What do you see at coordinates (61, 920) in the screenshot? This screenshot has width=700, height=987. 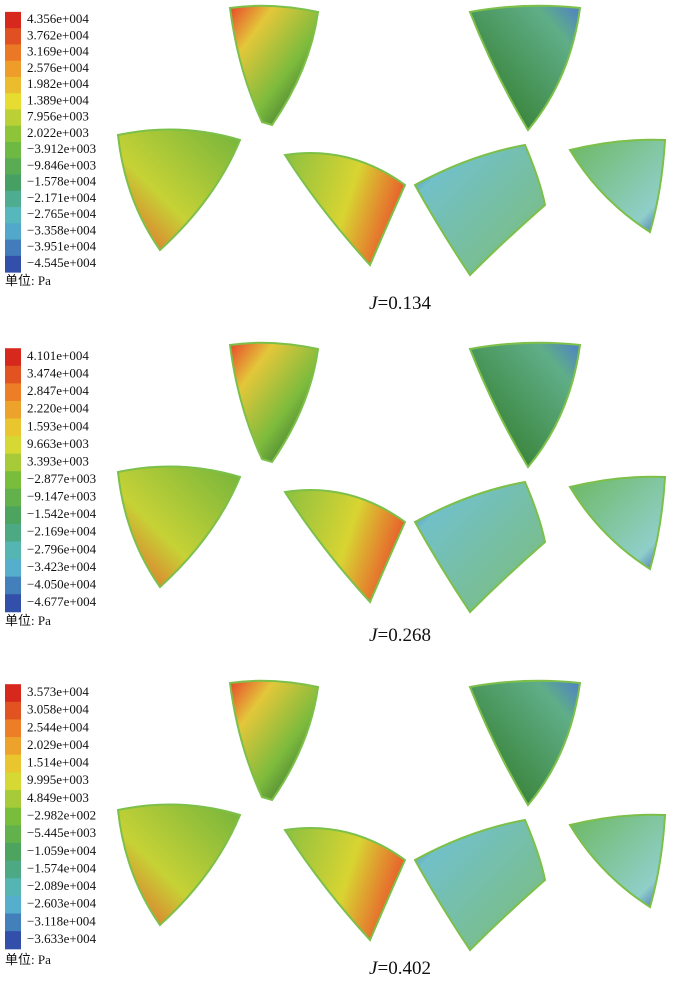 I see `colorbar-label: −3.118e+004` at bounding box center [61, 920].